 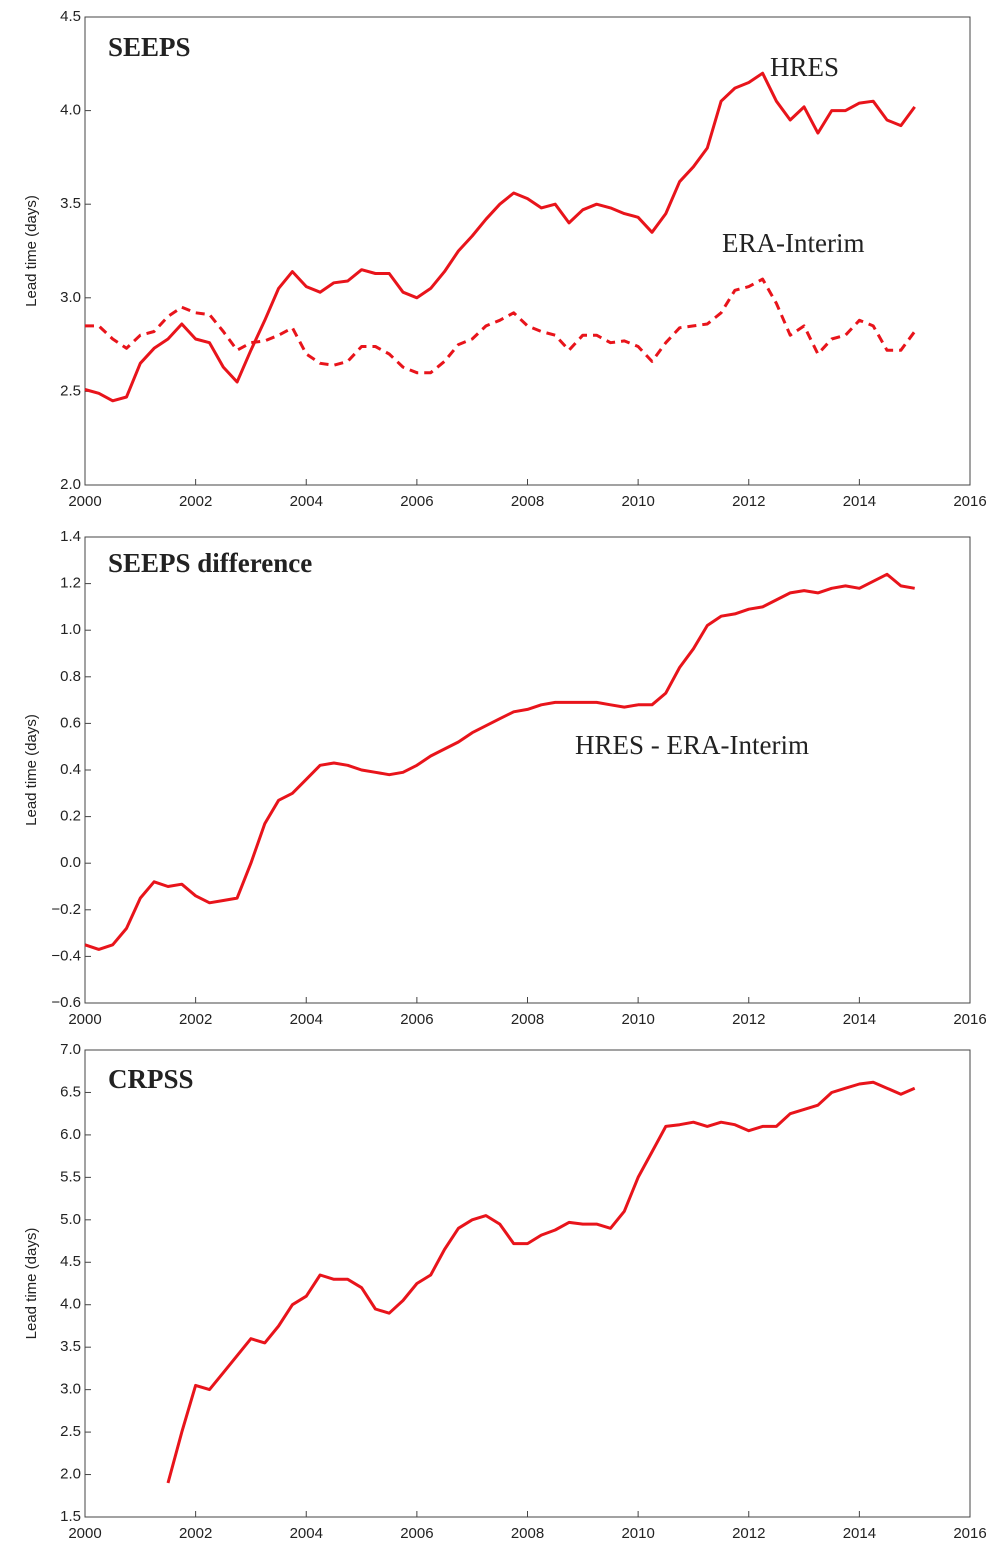 What do you see at coordinates (793, 243) in the screenshot?
I see `series-label: ERA-Interim` at bounding box center [793, 243].